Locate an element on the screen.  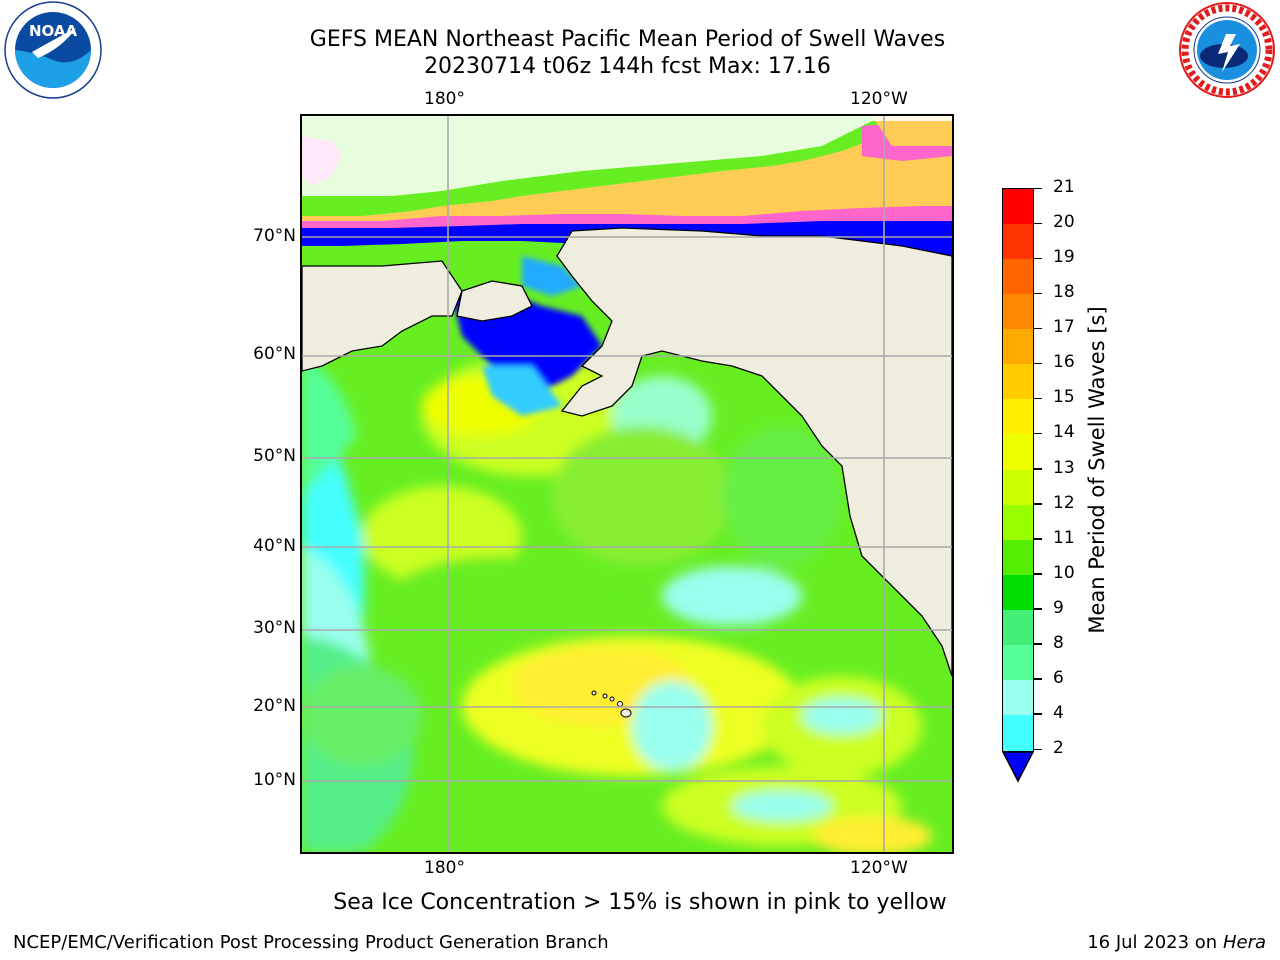
noaa-logo: NOAA is located at coordinates (53, 50).